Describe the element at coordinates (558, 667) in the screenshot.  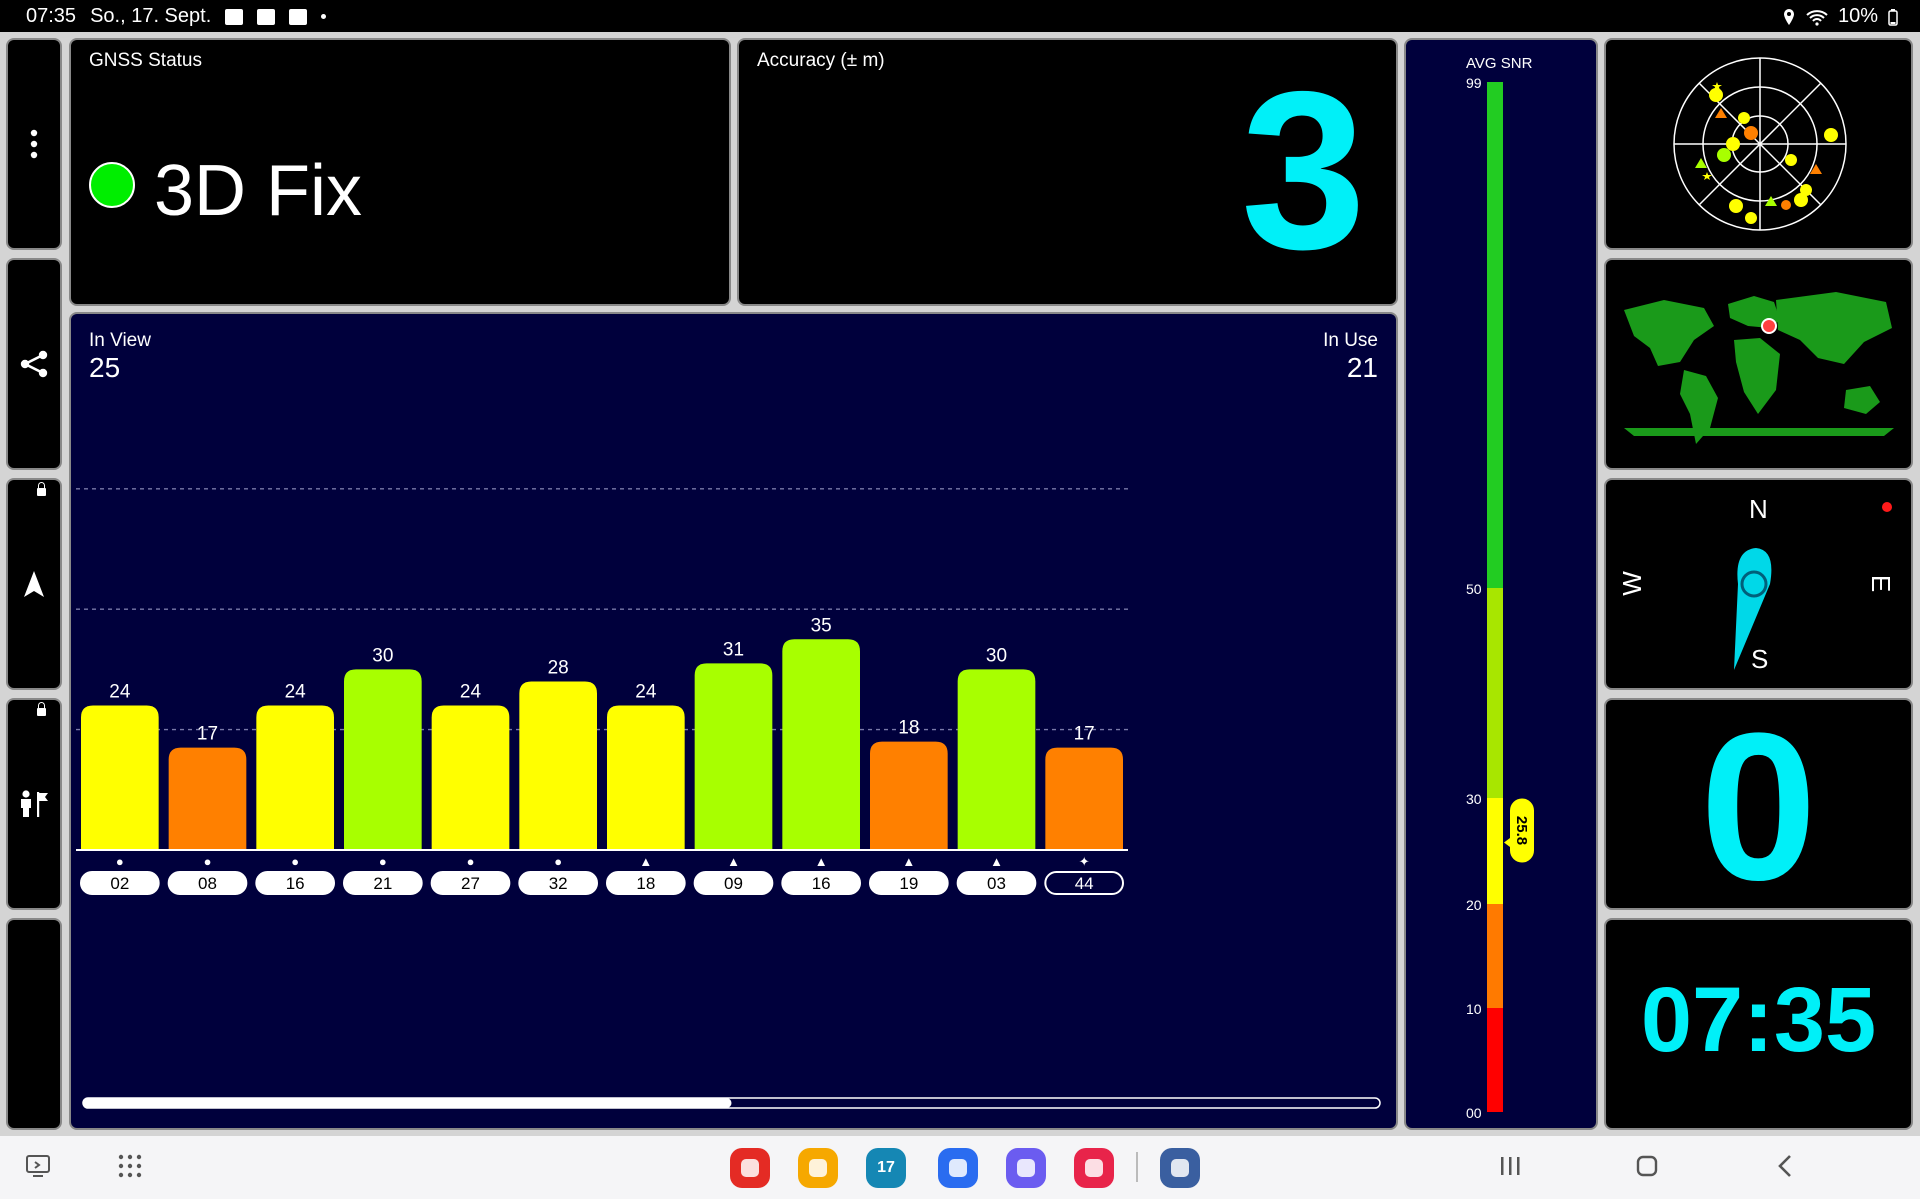
I see `bar-value-label: 28` at that location.